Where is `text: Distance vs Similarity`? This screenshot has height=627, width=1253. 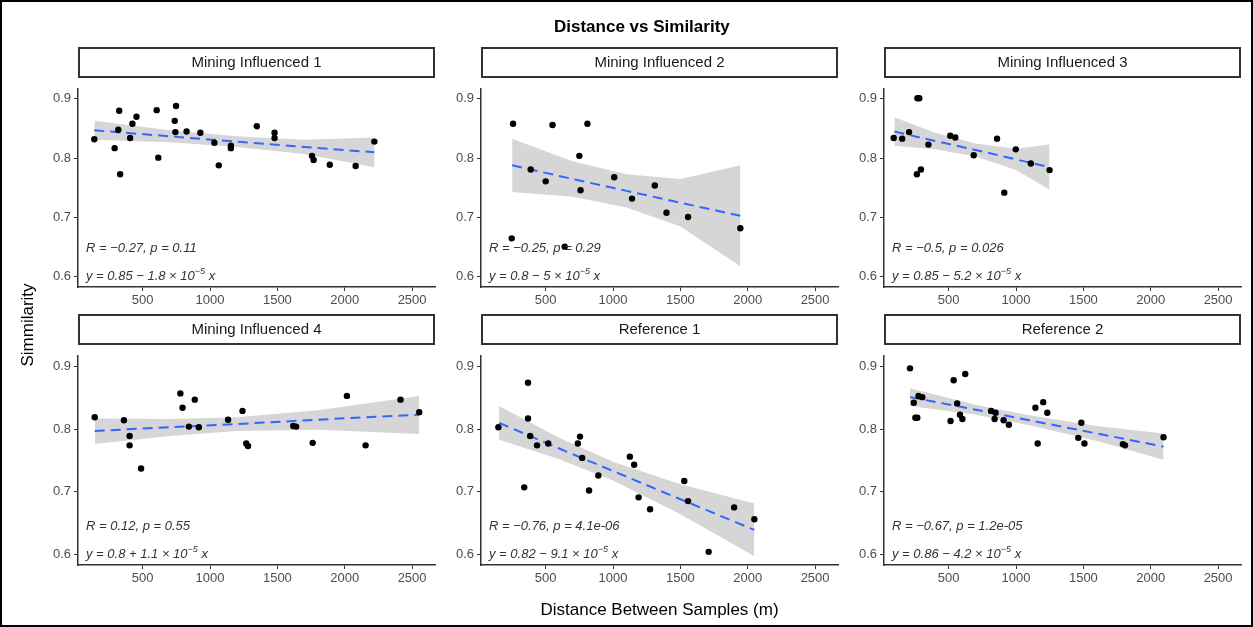 text: Distance vs Similarity is located at coordinates (642, 27).